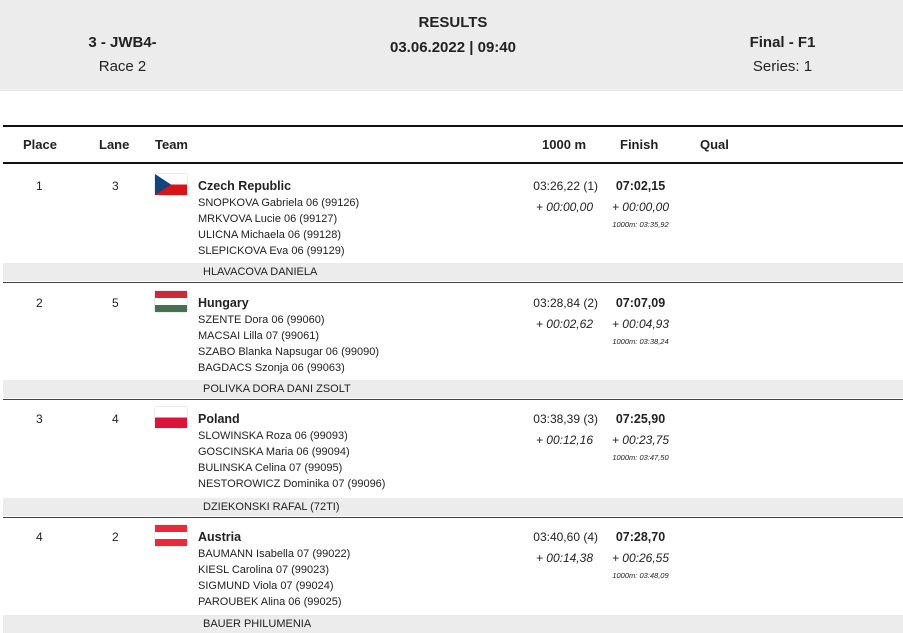 The height and width of the screenshot is (633, 903). I want to click on column-header-divider, so click(453, 163).